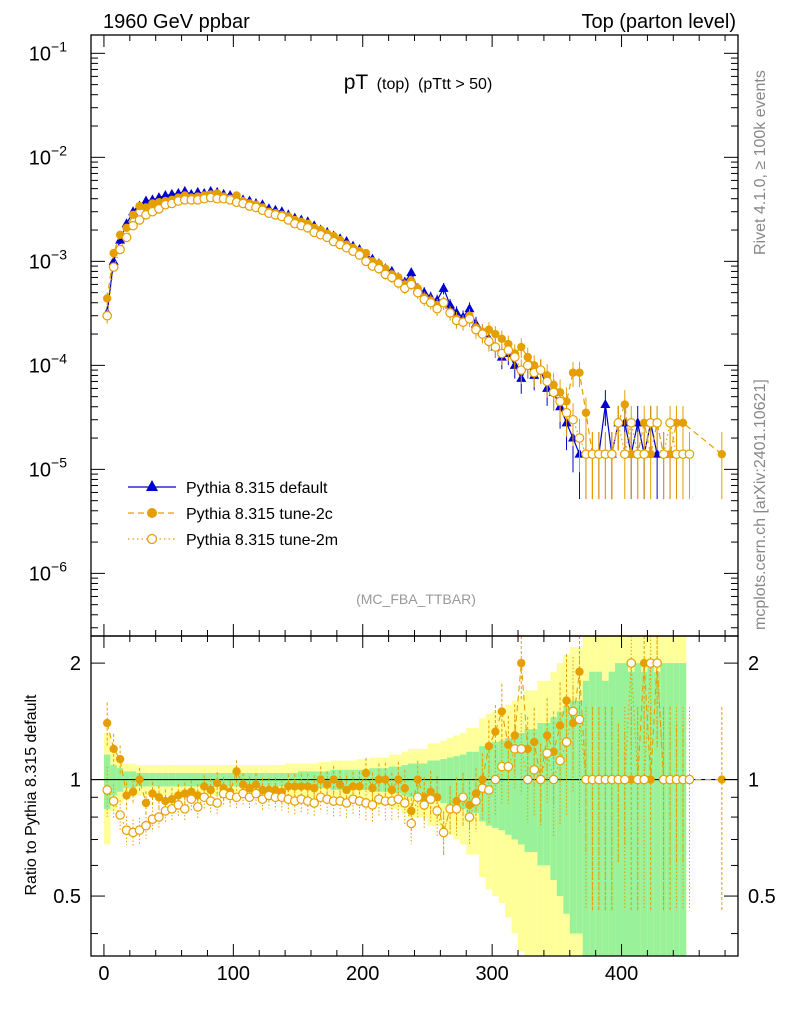 The width and height of the screenshot is (786, 1024). I want to click on x-tick-labels: 0 100 200 300 400, so click(368, 974).